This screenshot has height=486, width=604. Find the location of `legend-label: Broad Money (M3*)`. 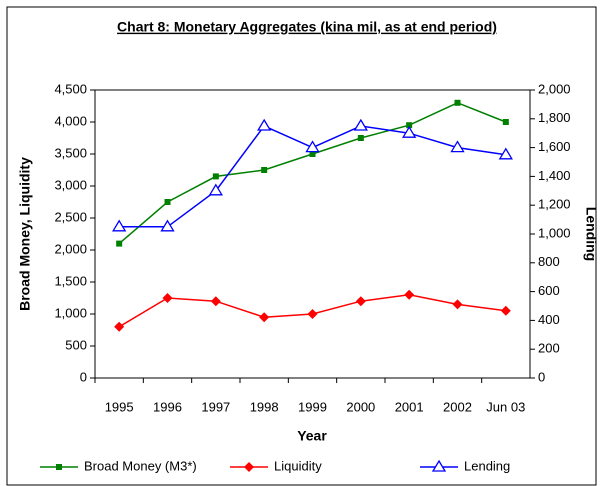

legend-label: Broad Money (M3*) is located at coordinates (140, 465).